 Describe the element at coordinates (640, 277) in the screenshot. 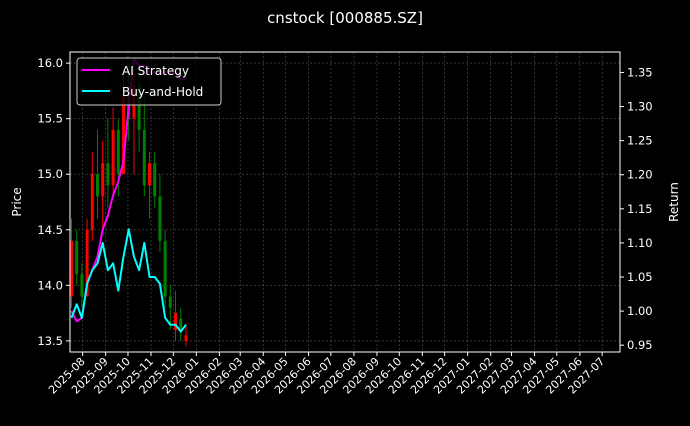

I see `y-tick-label-right: 1.05` at that location.